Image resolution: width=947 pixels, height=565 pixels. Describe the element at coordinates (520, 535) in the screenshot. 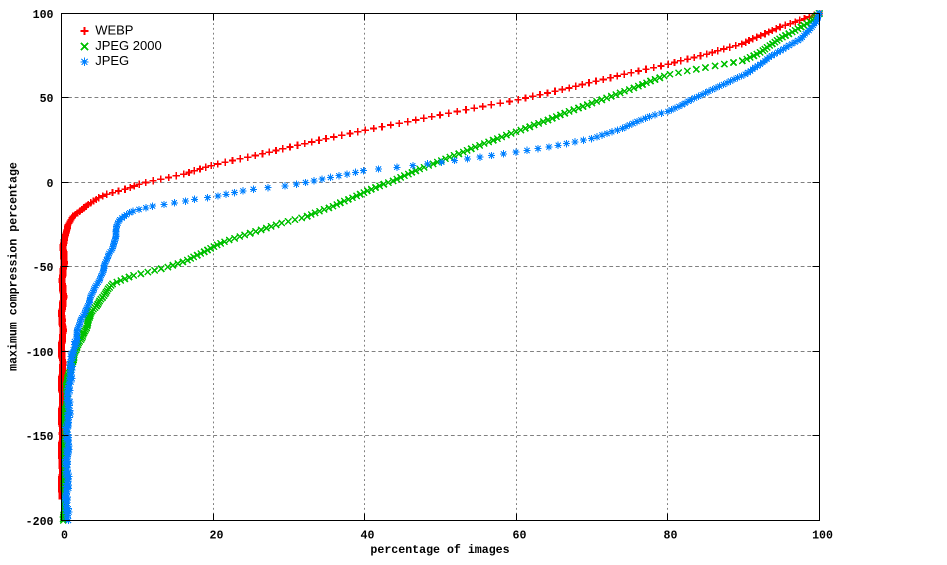

I see `svg-text: 60` at that location.